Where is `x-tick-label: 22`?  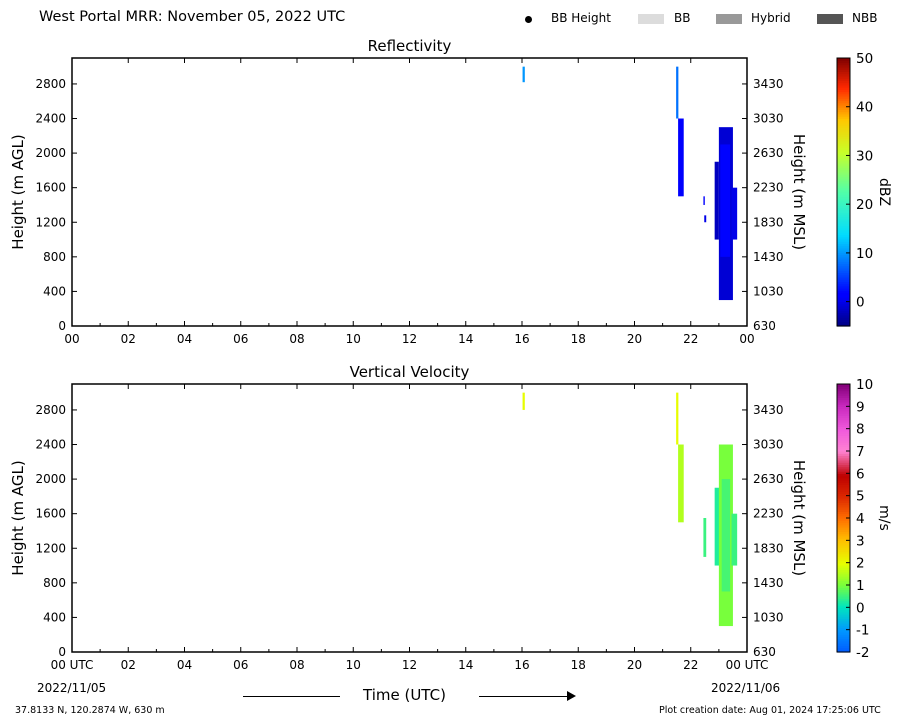
x-tick-label: 22 is located at coordinates (690, 665).